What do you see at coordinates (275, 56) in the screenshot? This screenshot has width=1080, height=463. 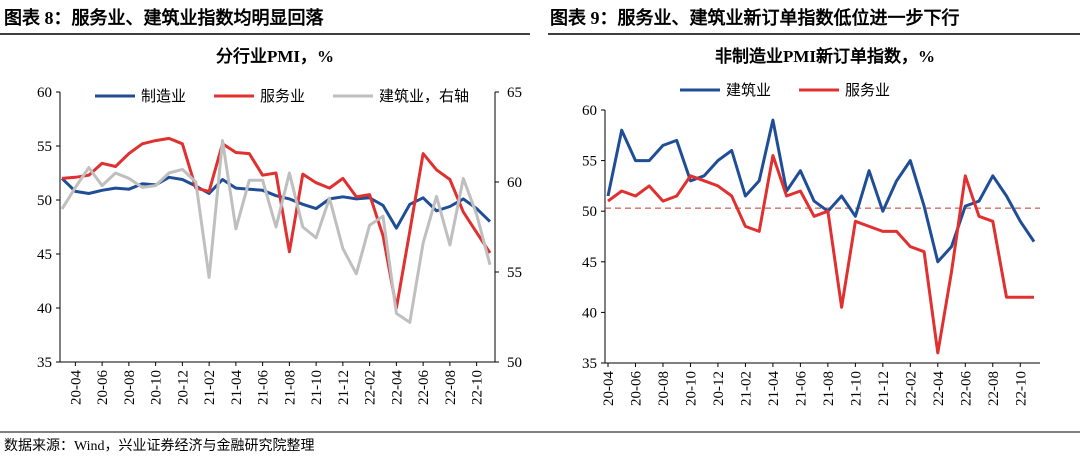 I see `chart-title: 分行业PMI，%` at bounding box center [275, 56].